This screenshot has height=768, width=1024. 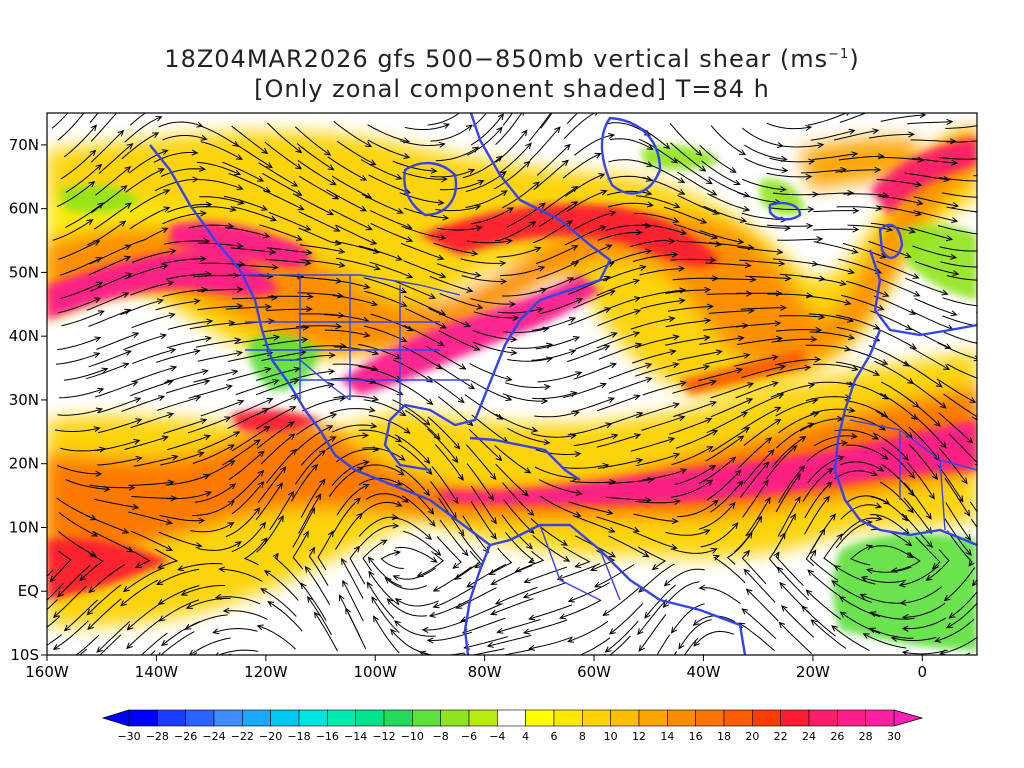 What do you see at coordinates (866, 736) in the screenshot?
I see `colorbar-label: 28` at bounding box center [866, 736].